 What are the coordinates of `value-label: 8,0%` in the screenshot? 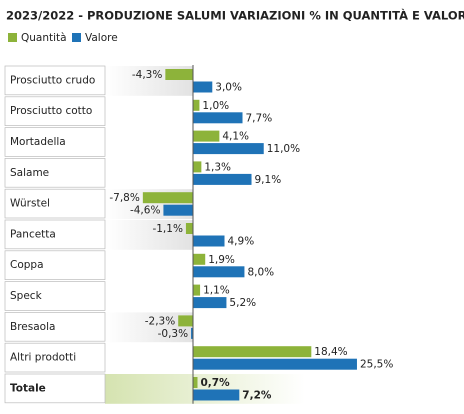 It's located at (260, 272).